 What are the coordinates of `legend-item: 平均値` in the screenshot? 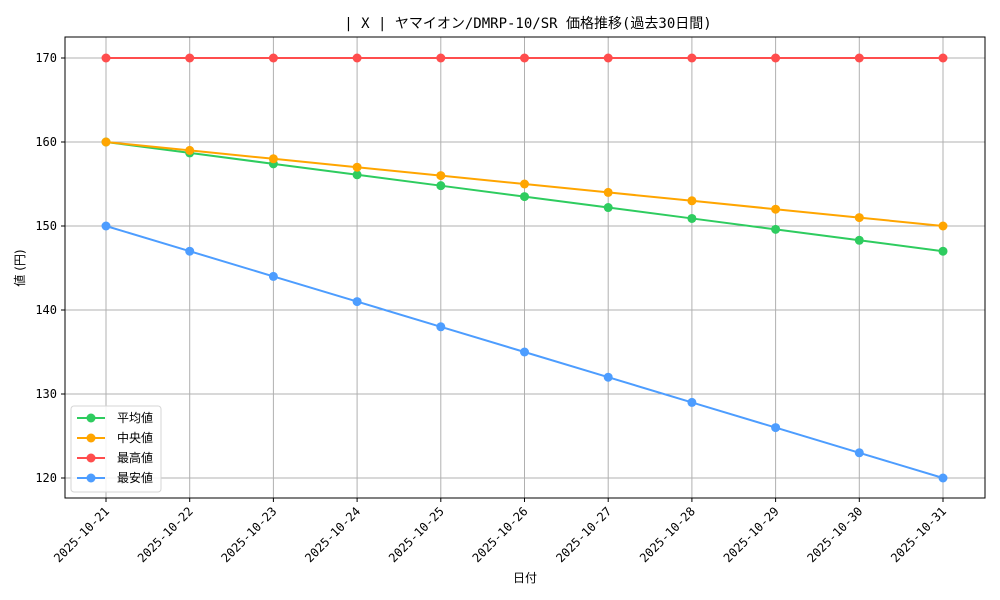 It's located at (115, 417).